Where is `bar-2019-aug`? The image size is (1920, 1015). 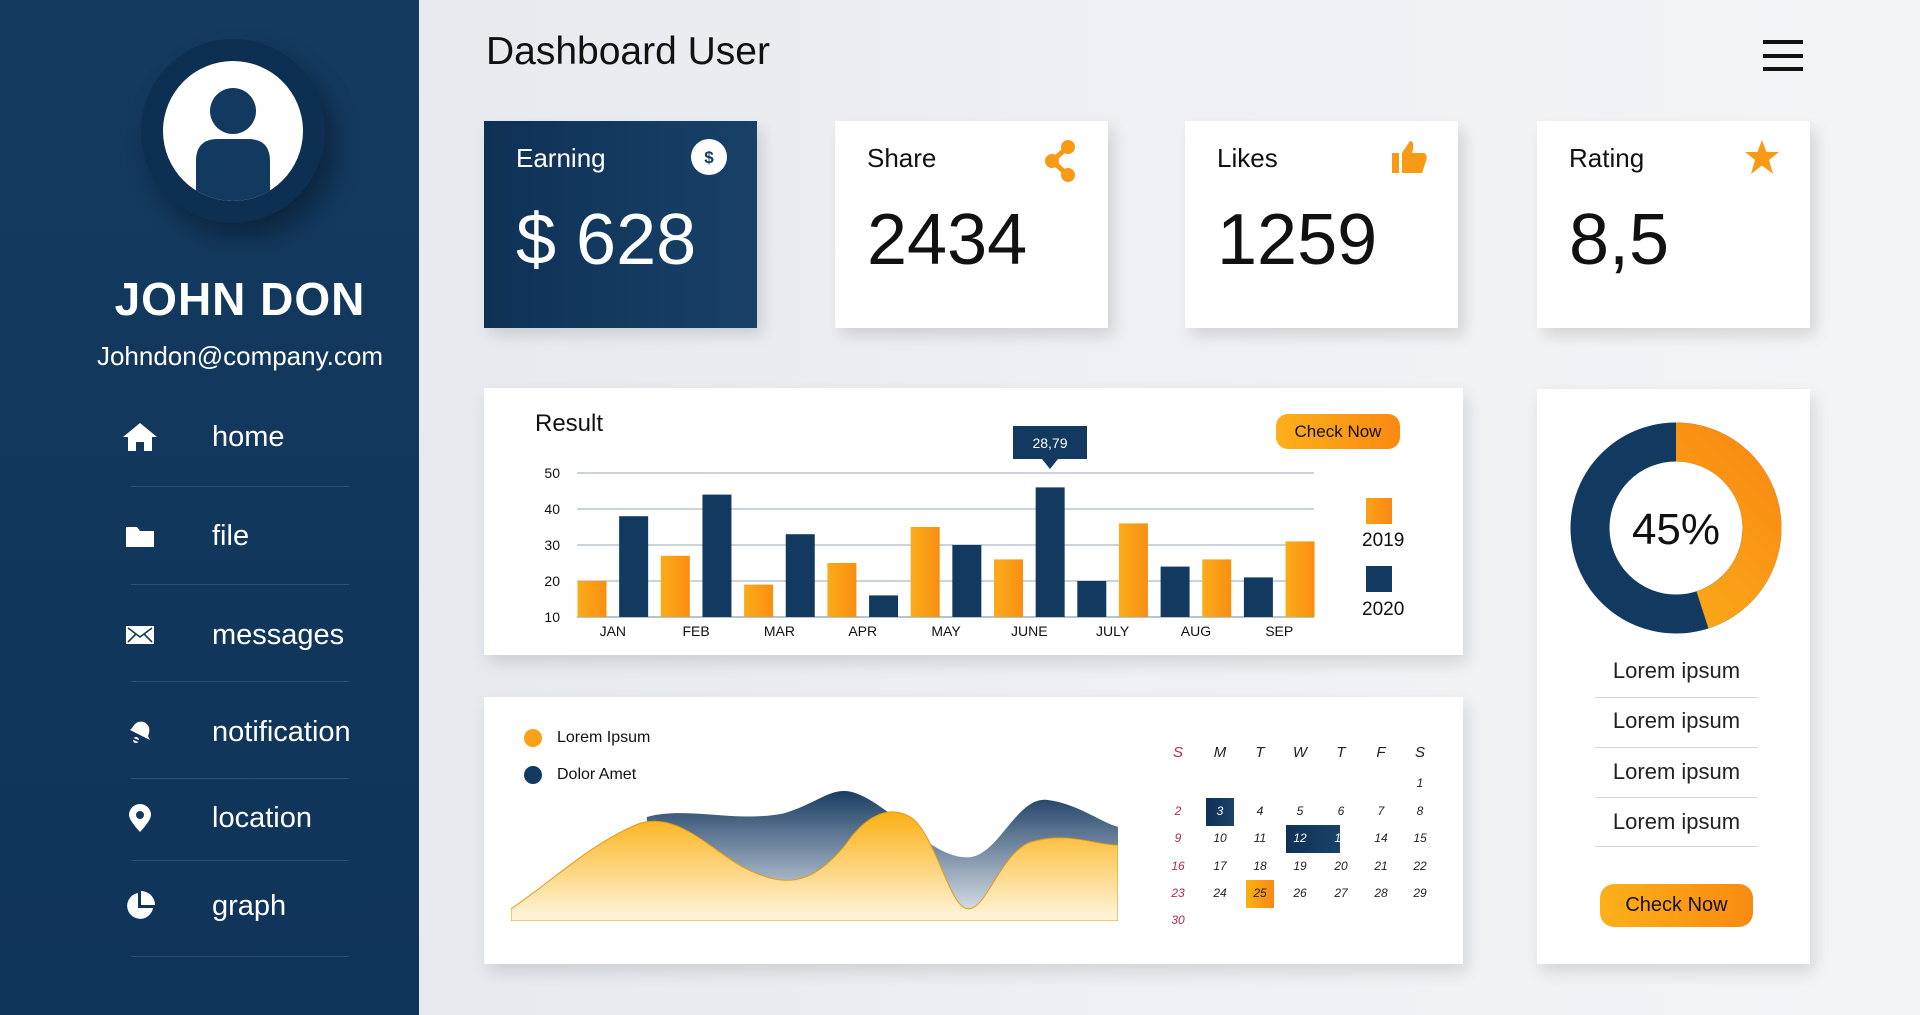 bar-2019-aug is located at coordinates (1217, 588).